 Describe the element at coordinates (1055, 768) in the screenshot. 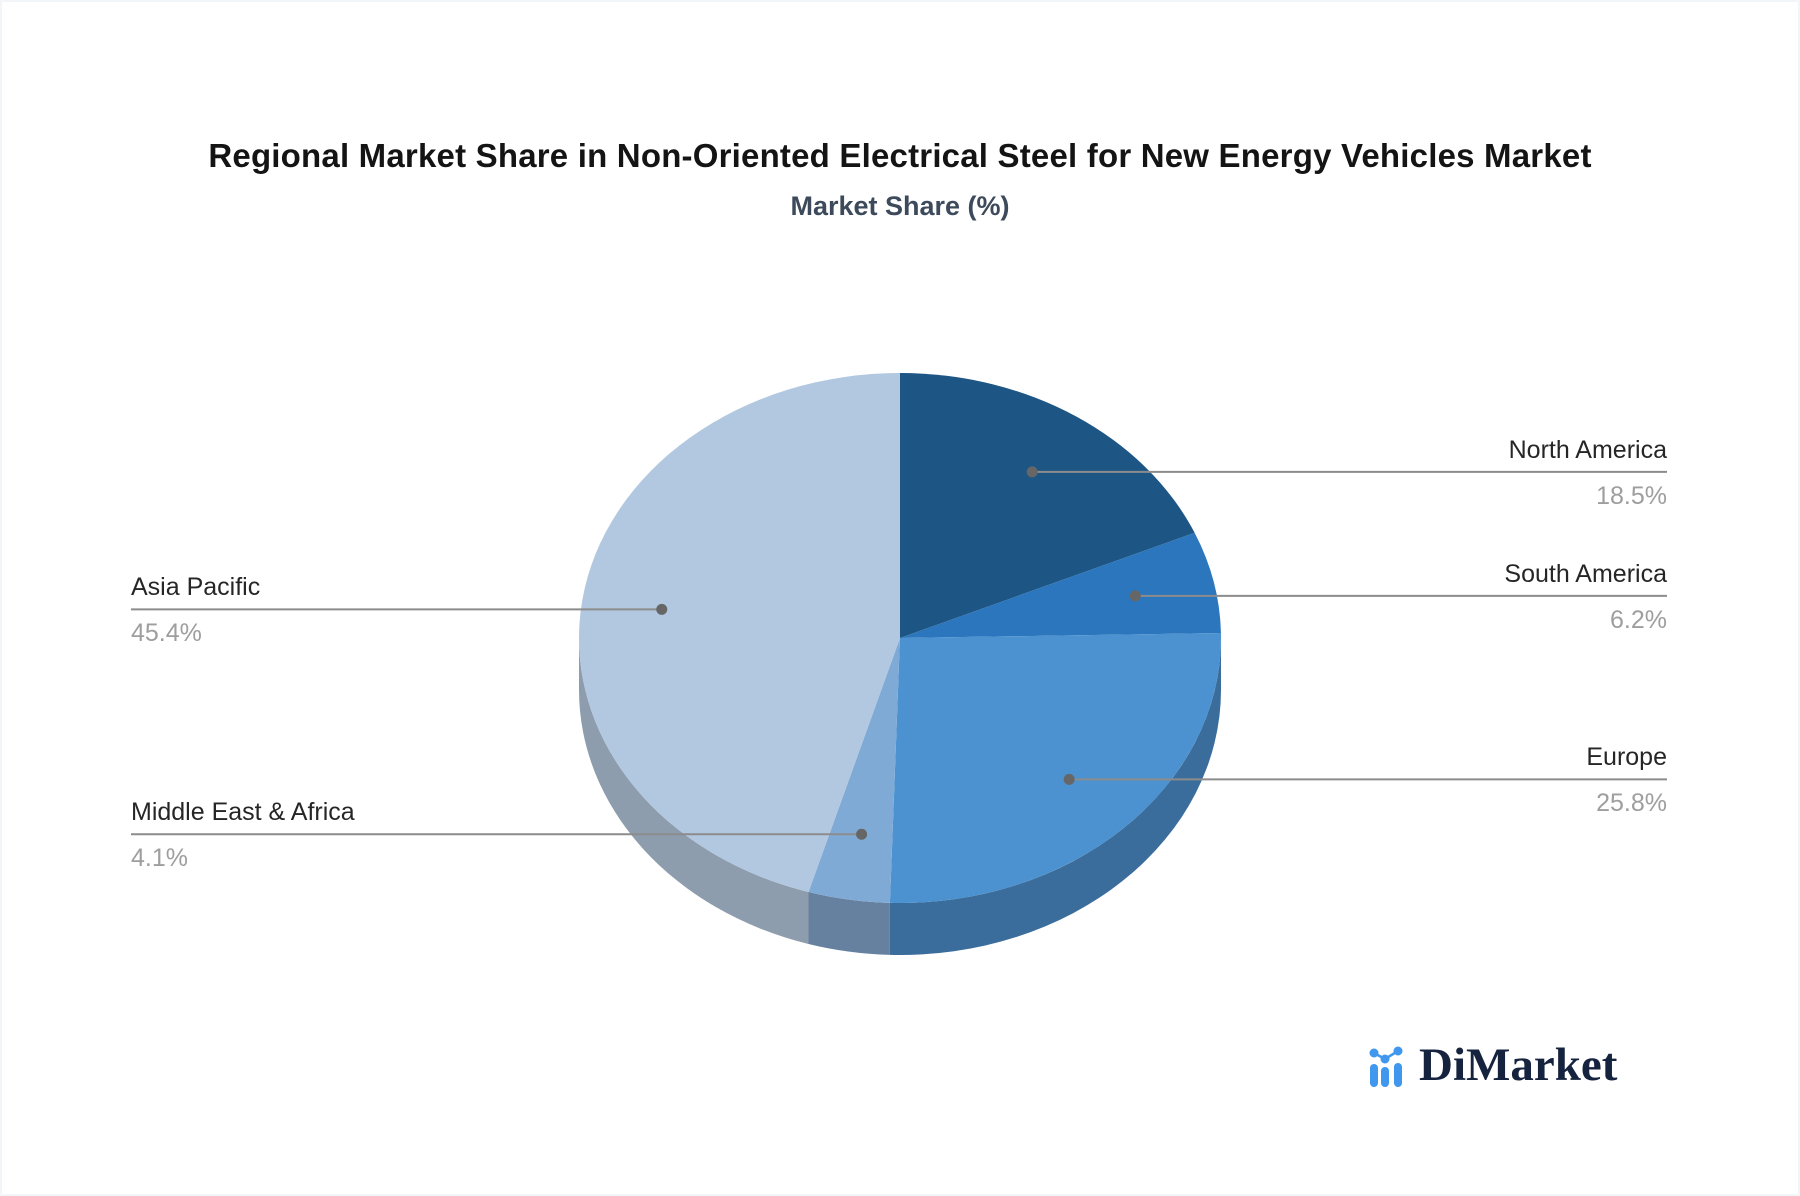

I see `pie-slice-europe` at that location.